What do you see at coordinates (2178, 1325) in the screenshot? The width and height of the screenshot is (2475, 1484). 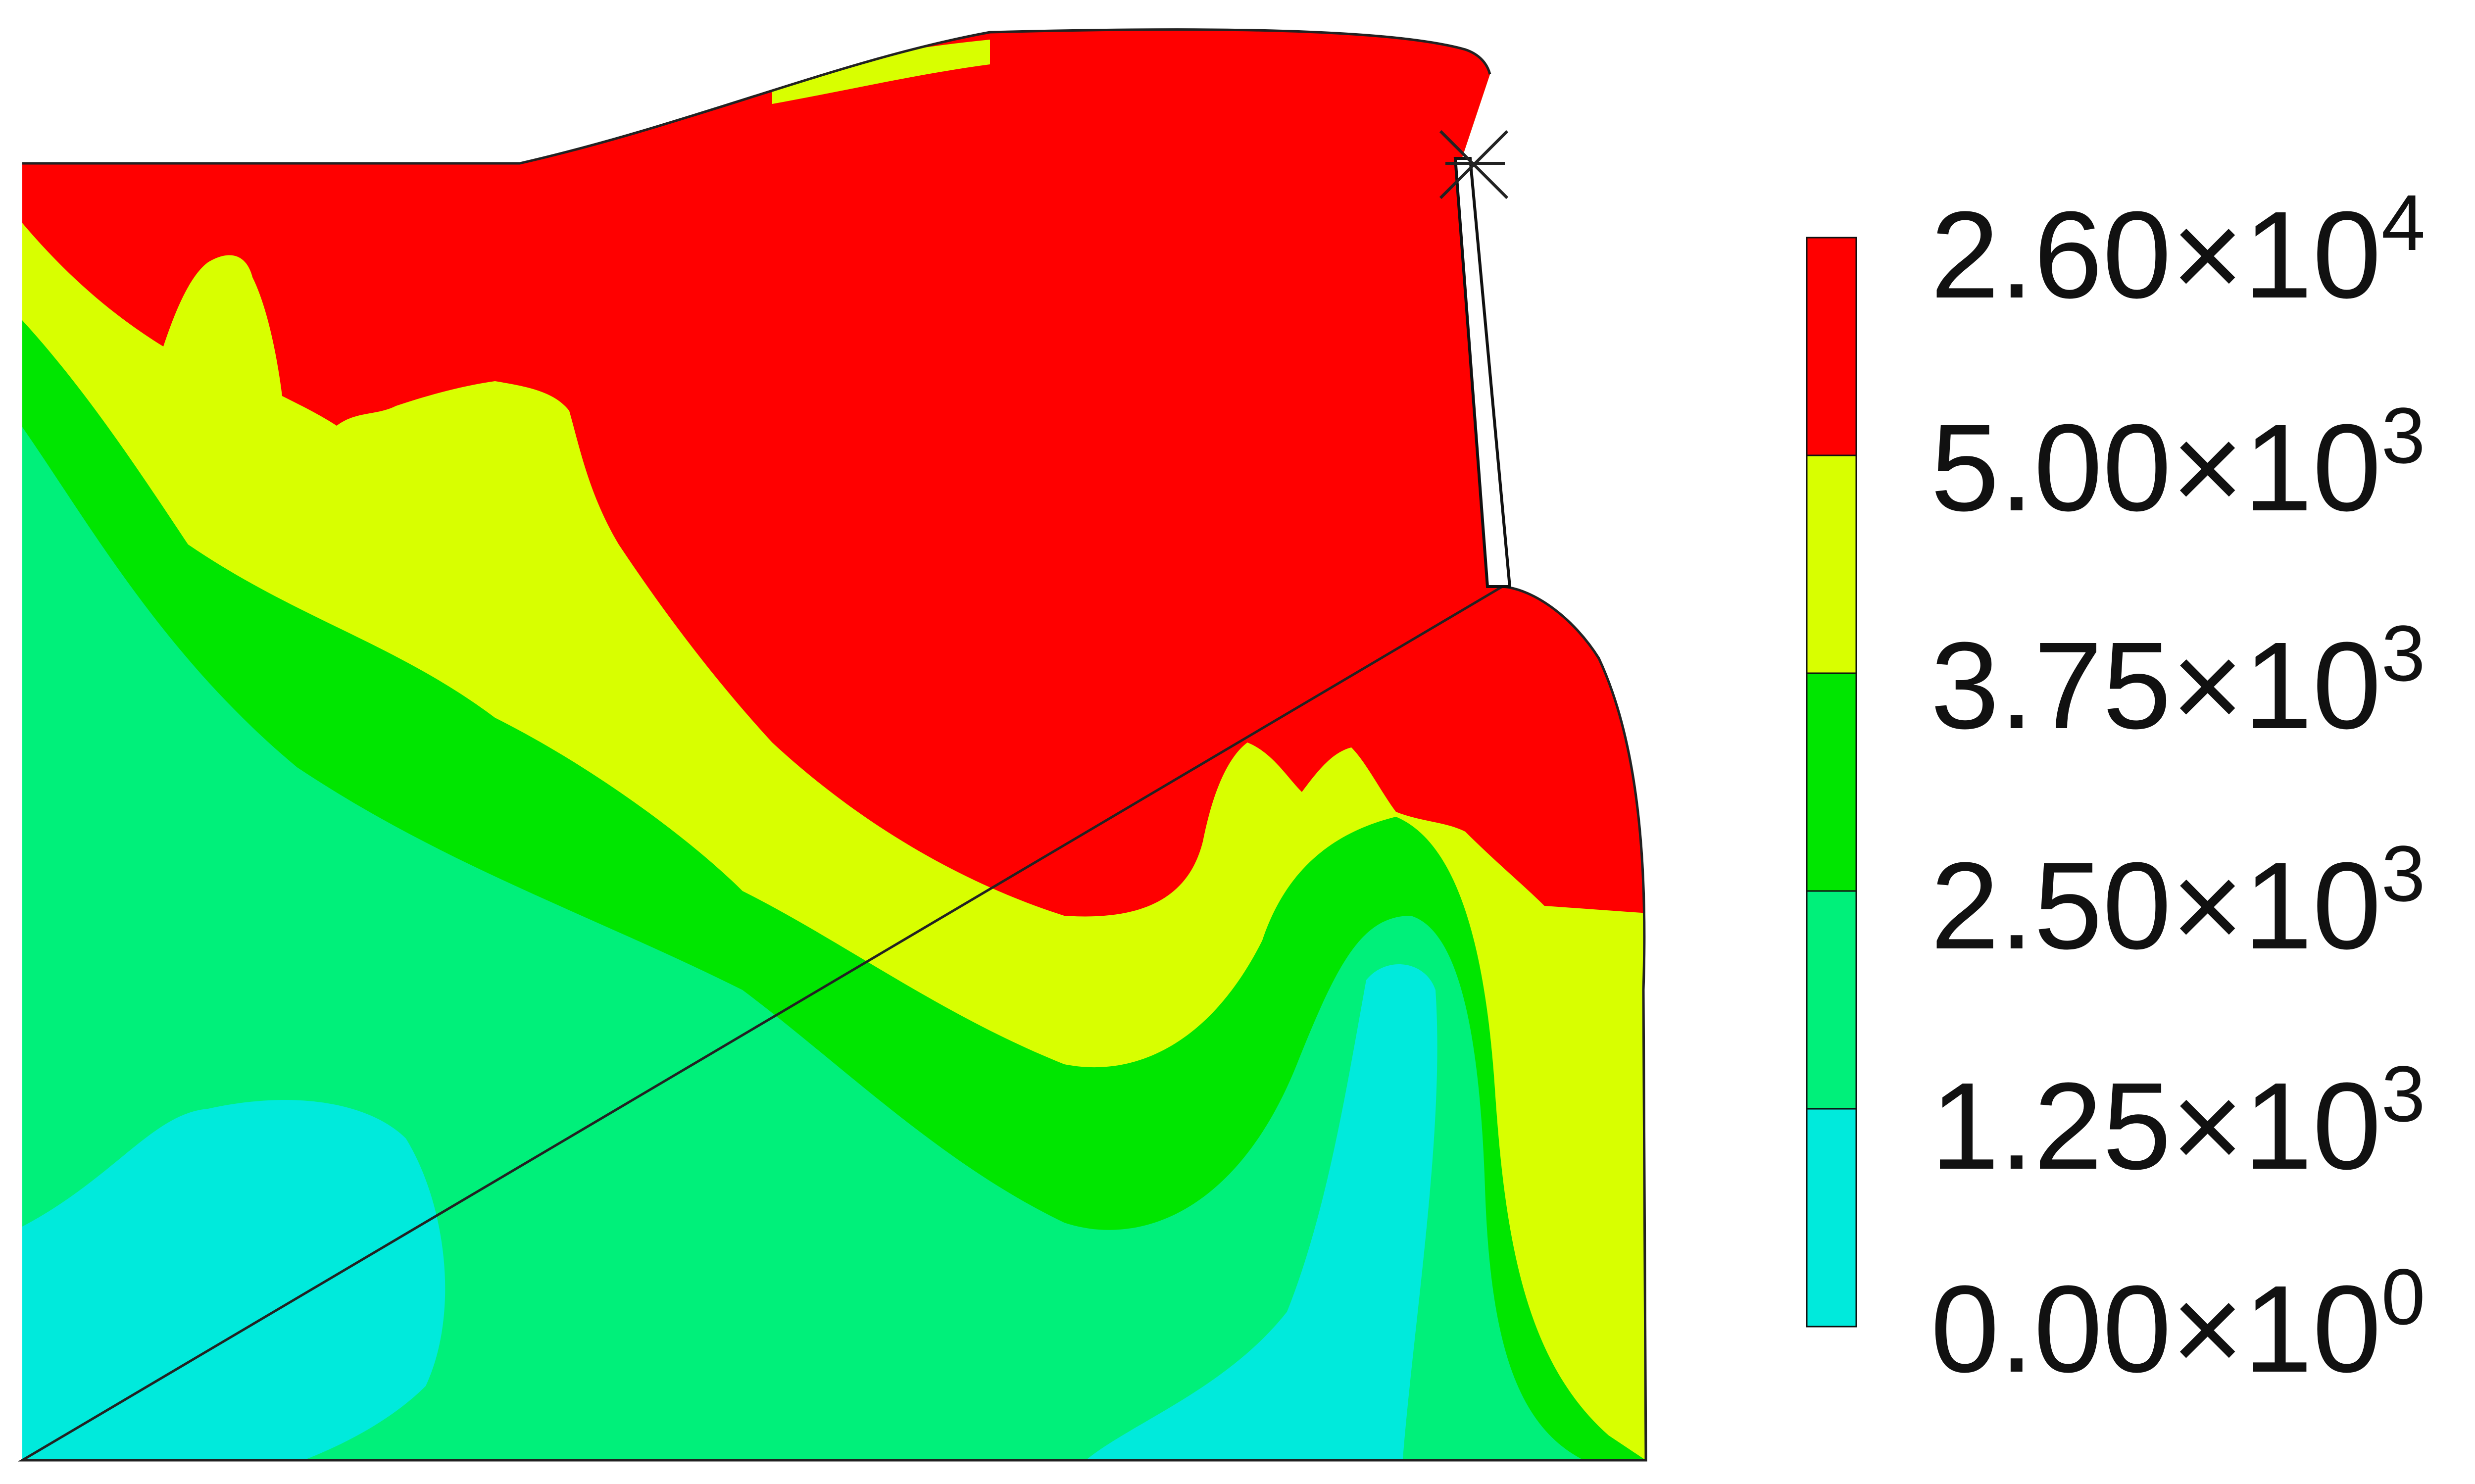 I see `legend-tick-label-5: 0.00×100` at bounding box center [2178, 1325].